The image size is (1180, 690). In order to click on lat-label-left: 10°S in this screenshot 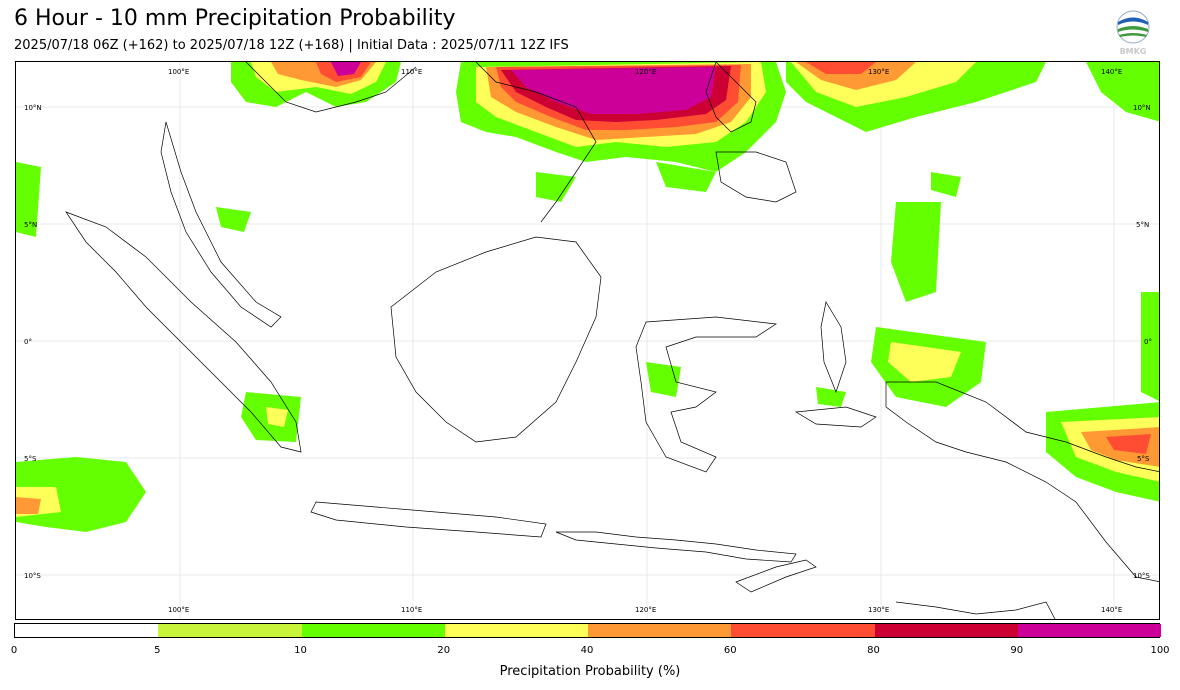, I will do `click(32, 576)`.